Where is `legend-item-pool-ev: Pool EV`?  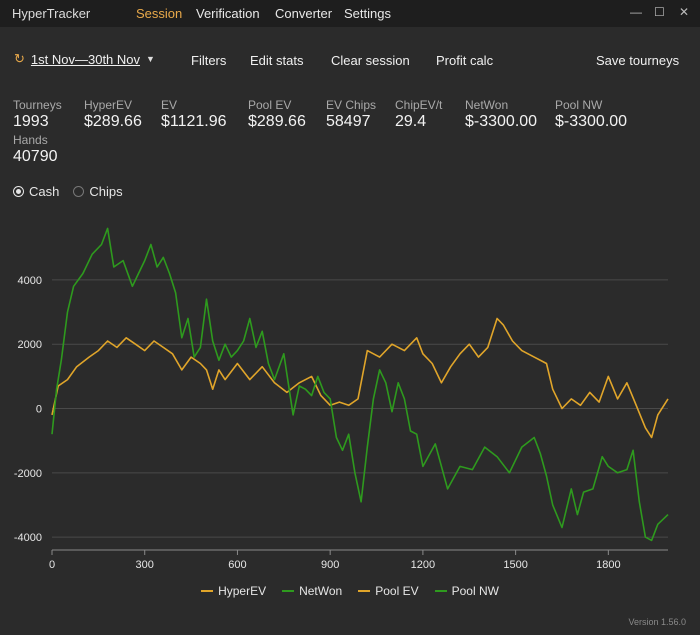
legend-item-pool-ev: Pool EV is located at coordinates (388, 591).